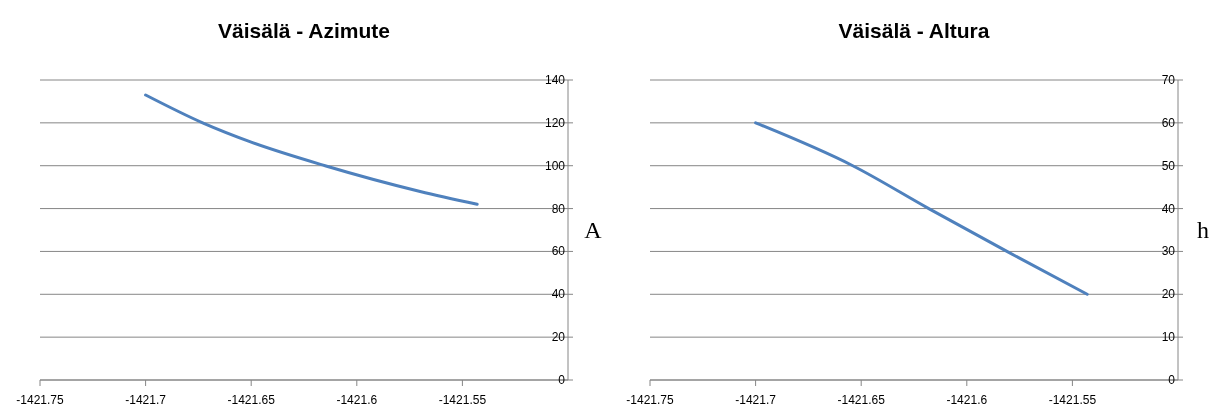 This screenshot has width=1220, height=416. Describe the element at coordinates (555, 122) in the screenshot. I see `y-tick-label: 120` at that location.